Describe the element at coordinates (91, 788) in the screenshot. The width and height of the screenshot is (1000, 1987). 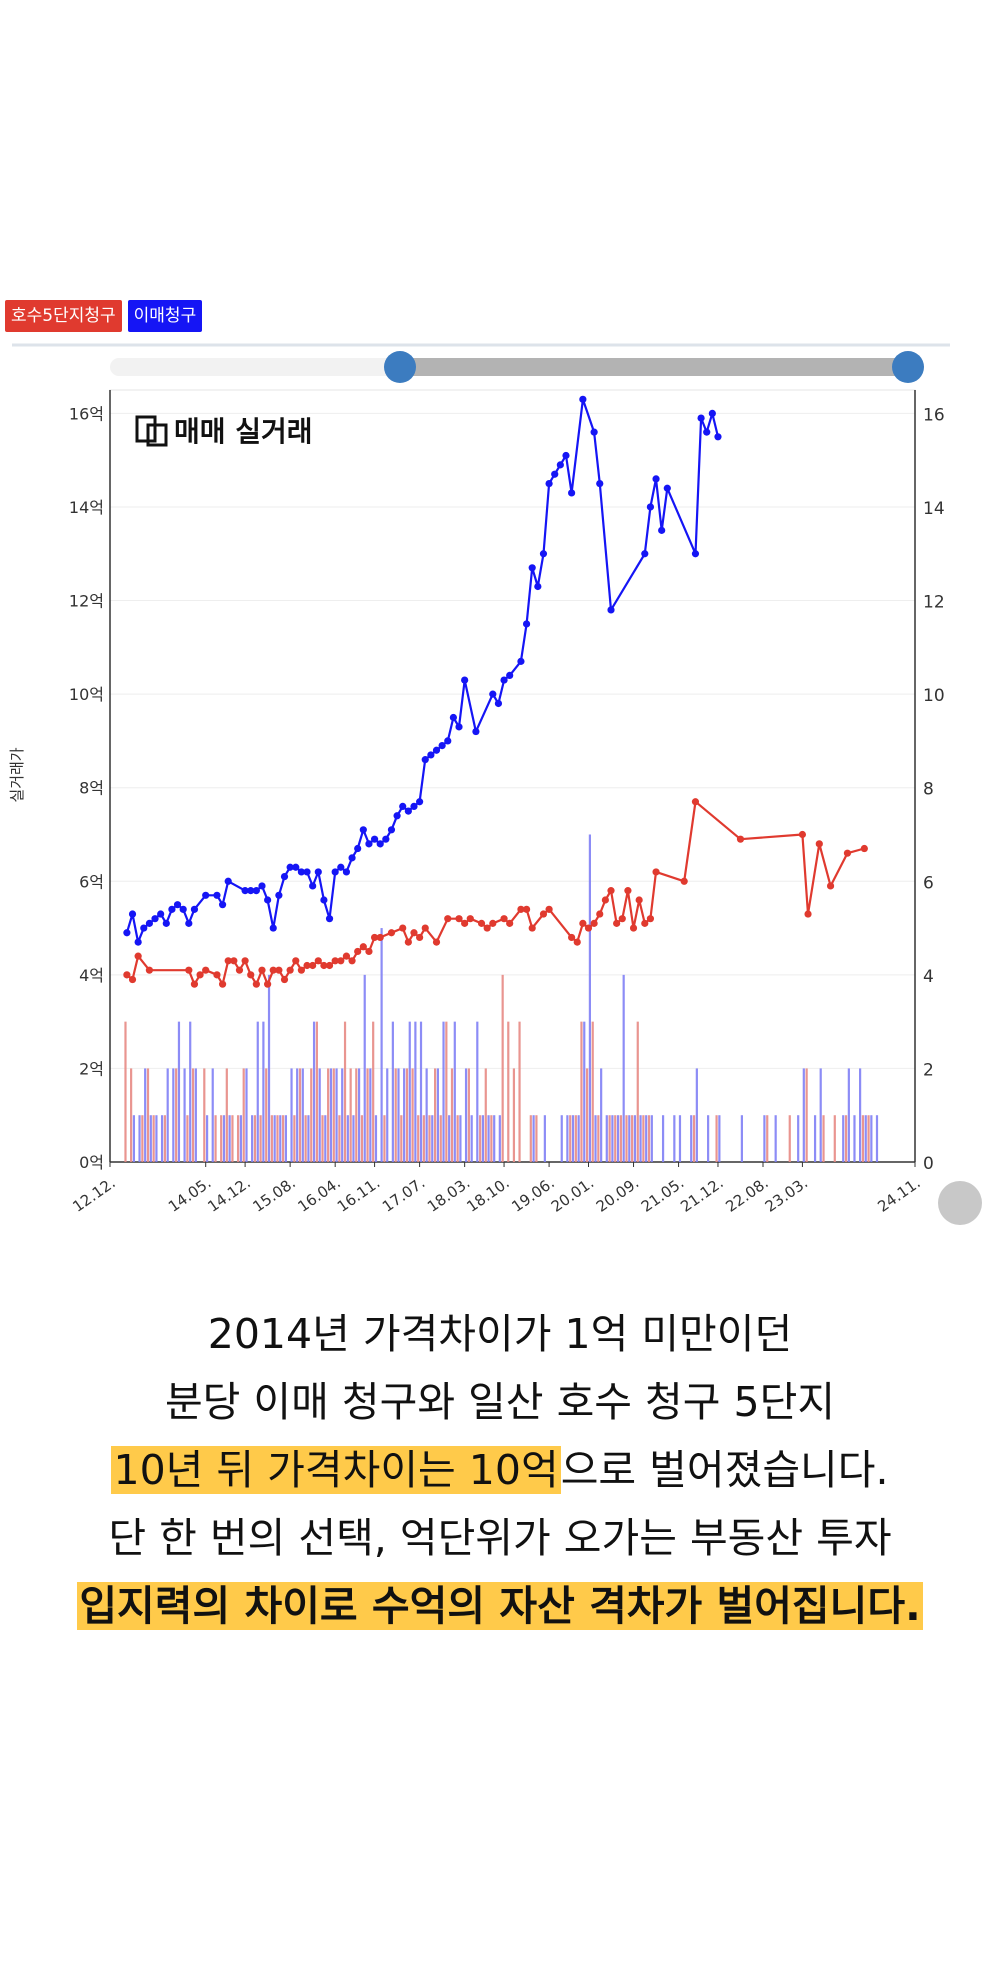
I see `y-tick-left: 8억` at that location.